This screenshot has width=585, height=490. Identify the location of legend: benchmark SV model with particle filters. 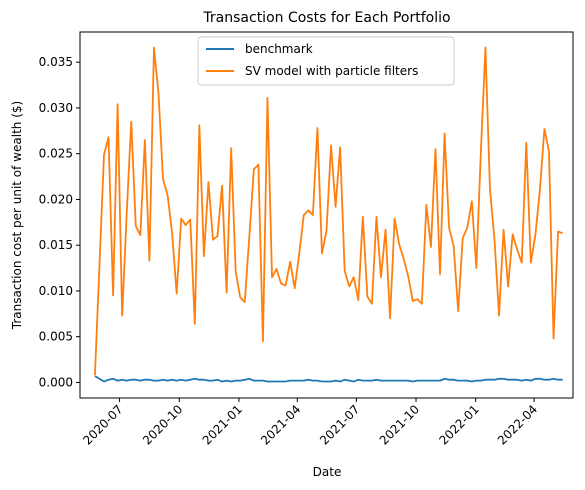
(326, 61).